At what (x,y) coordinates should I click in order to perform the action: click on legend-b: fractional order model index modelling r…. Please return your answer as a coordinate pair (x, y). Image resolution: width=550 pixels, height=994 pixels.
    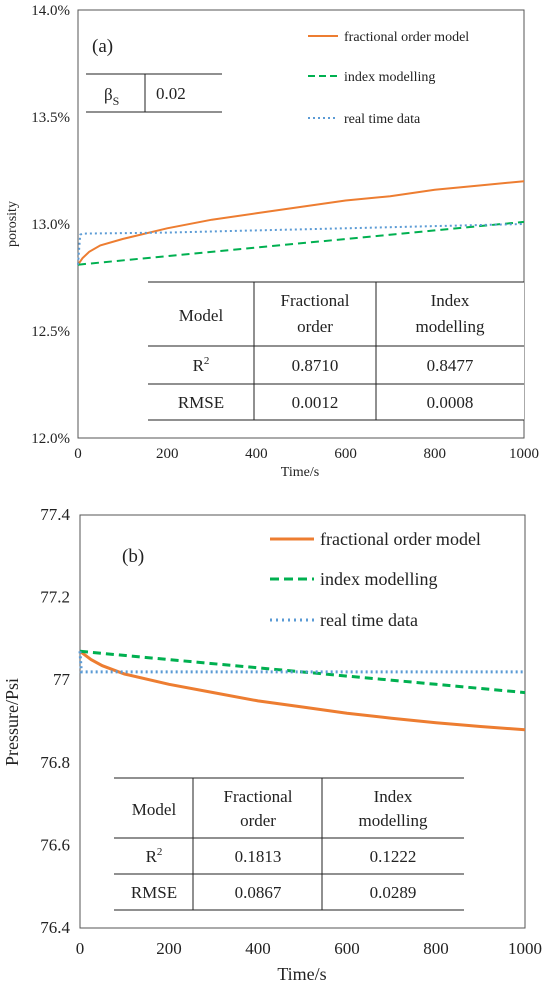
    Looking at the image, I should click on (375, 579).